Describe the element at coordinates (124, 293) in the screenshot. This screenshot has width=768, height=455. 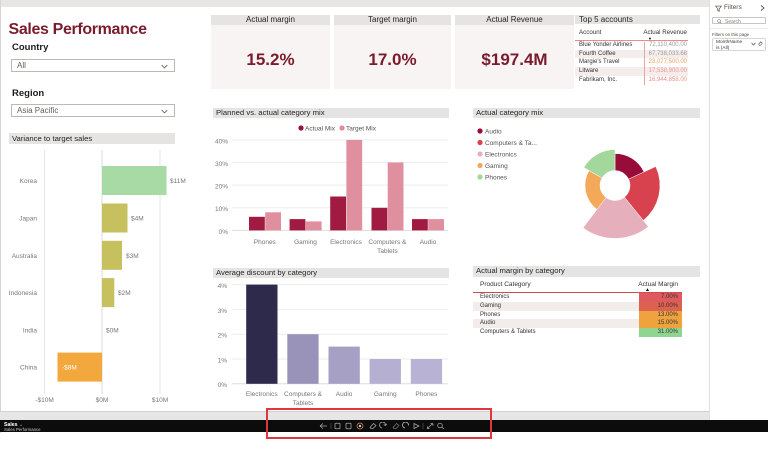
I see `svg-text: $2M` at that location.